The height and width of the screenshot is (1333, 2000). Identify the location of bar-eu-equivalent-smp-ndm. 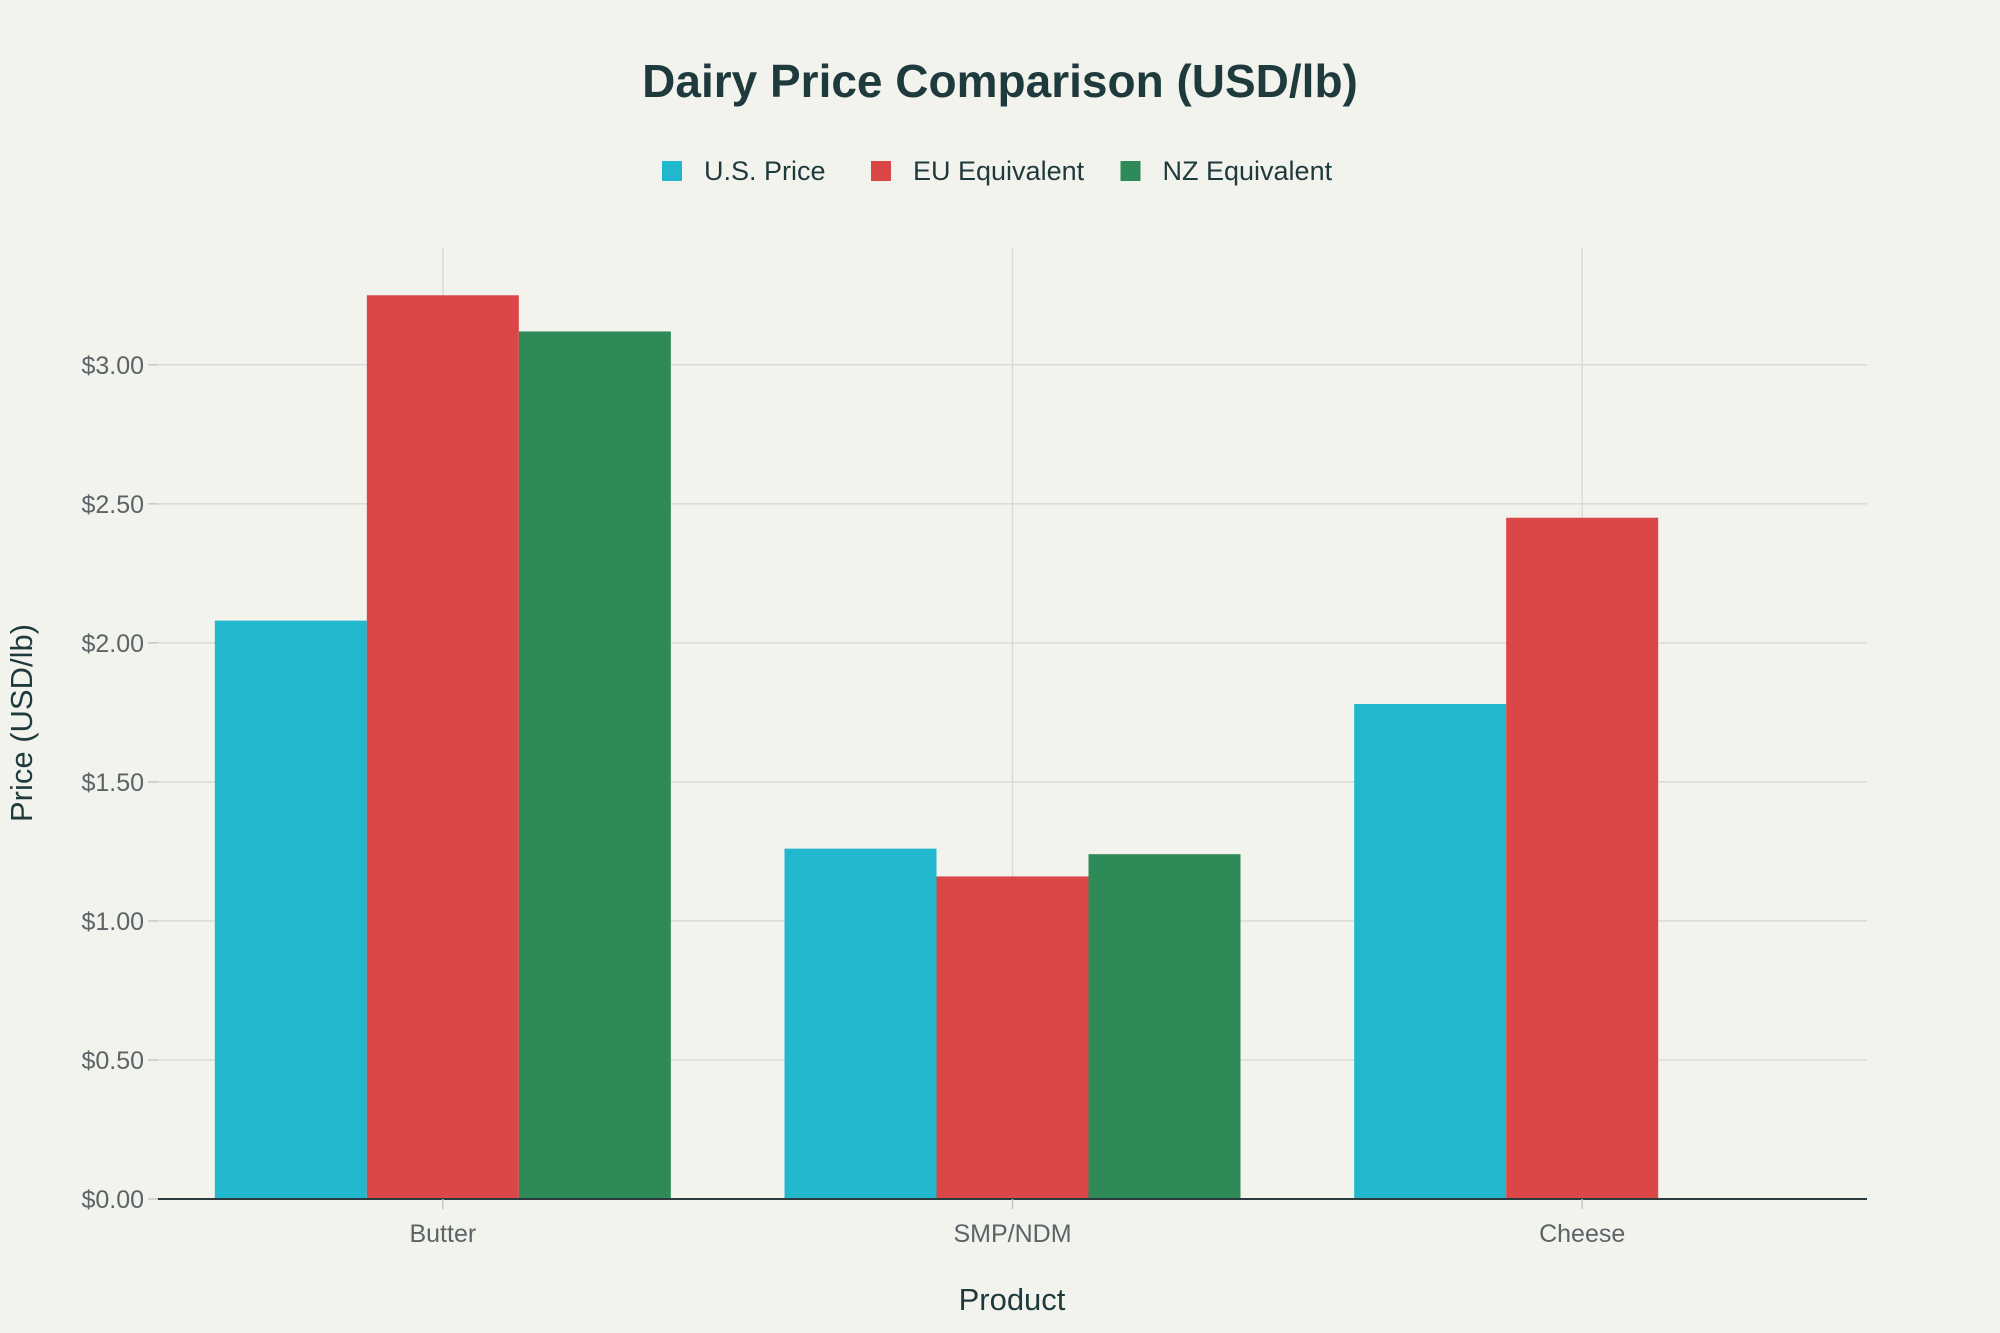
(1012, 1037).